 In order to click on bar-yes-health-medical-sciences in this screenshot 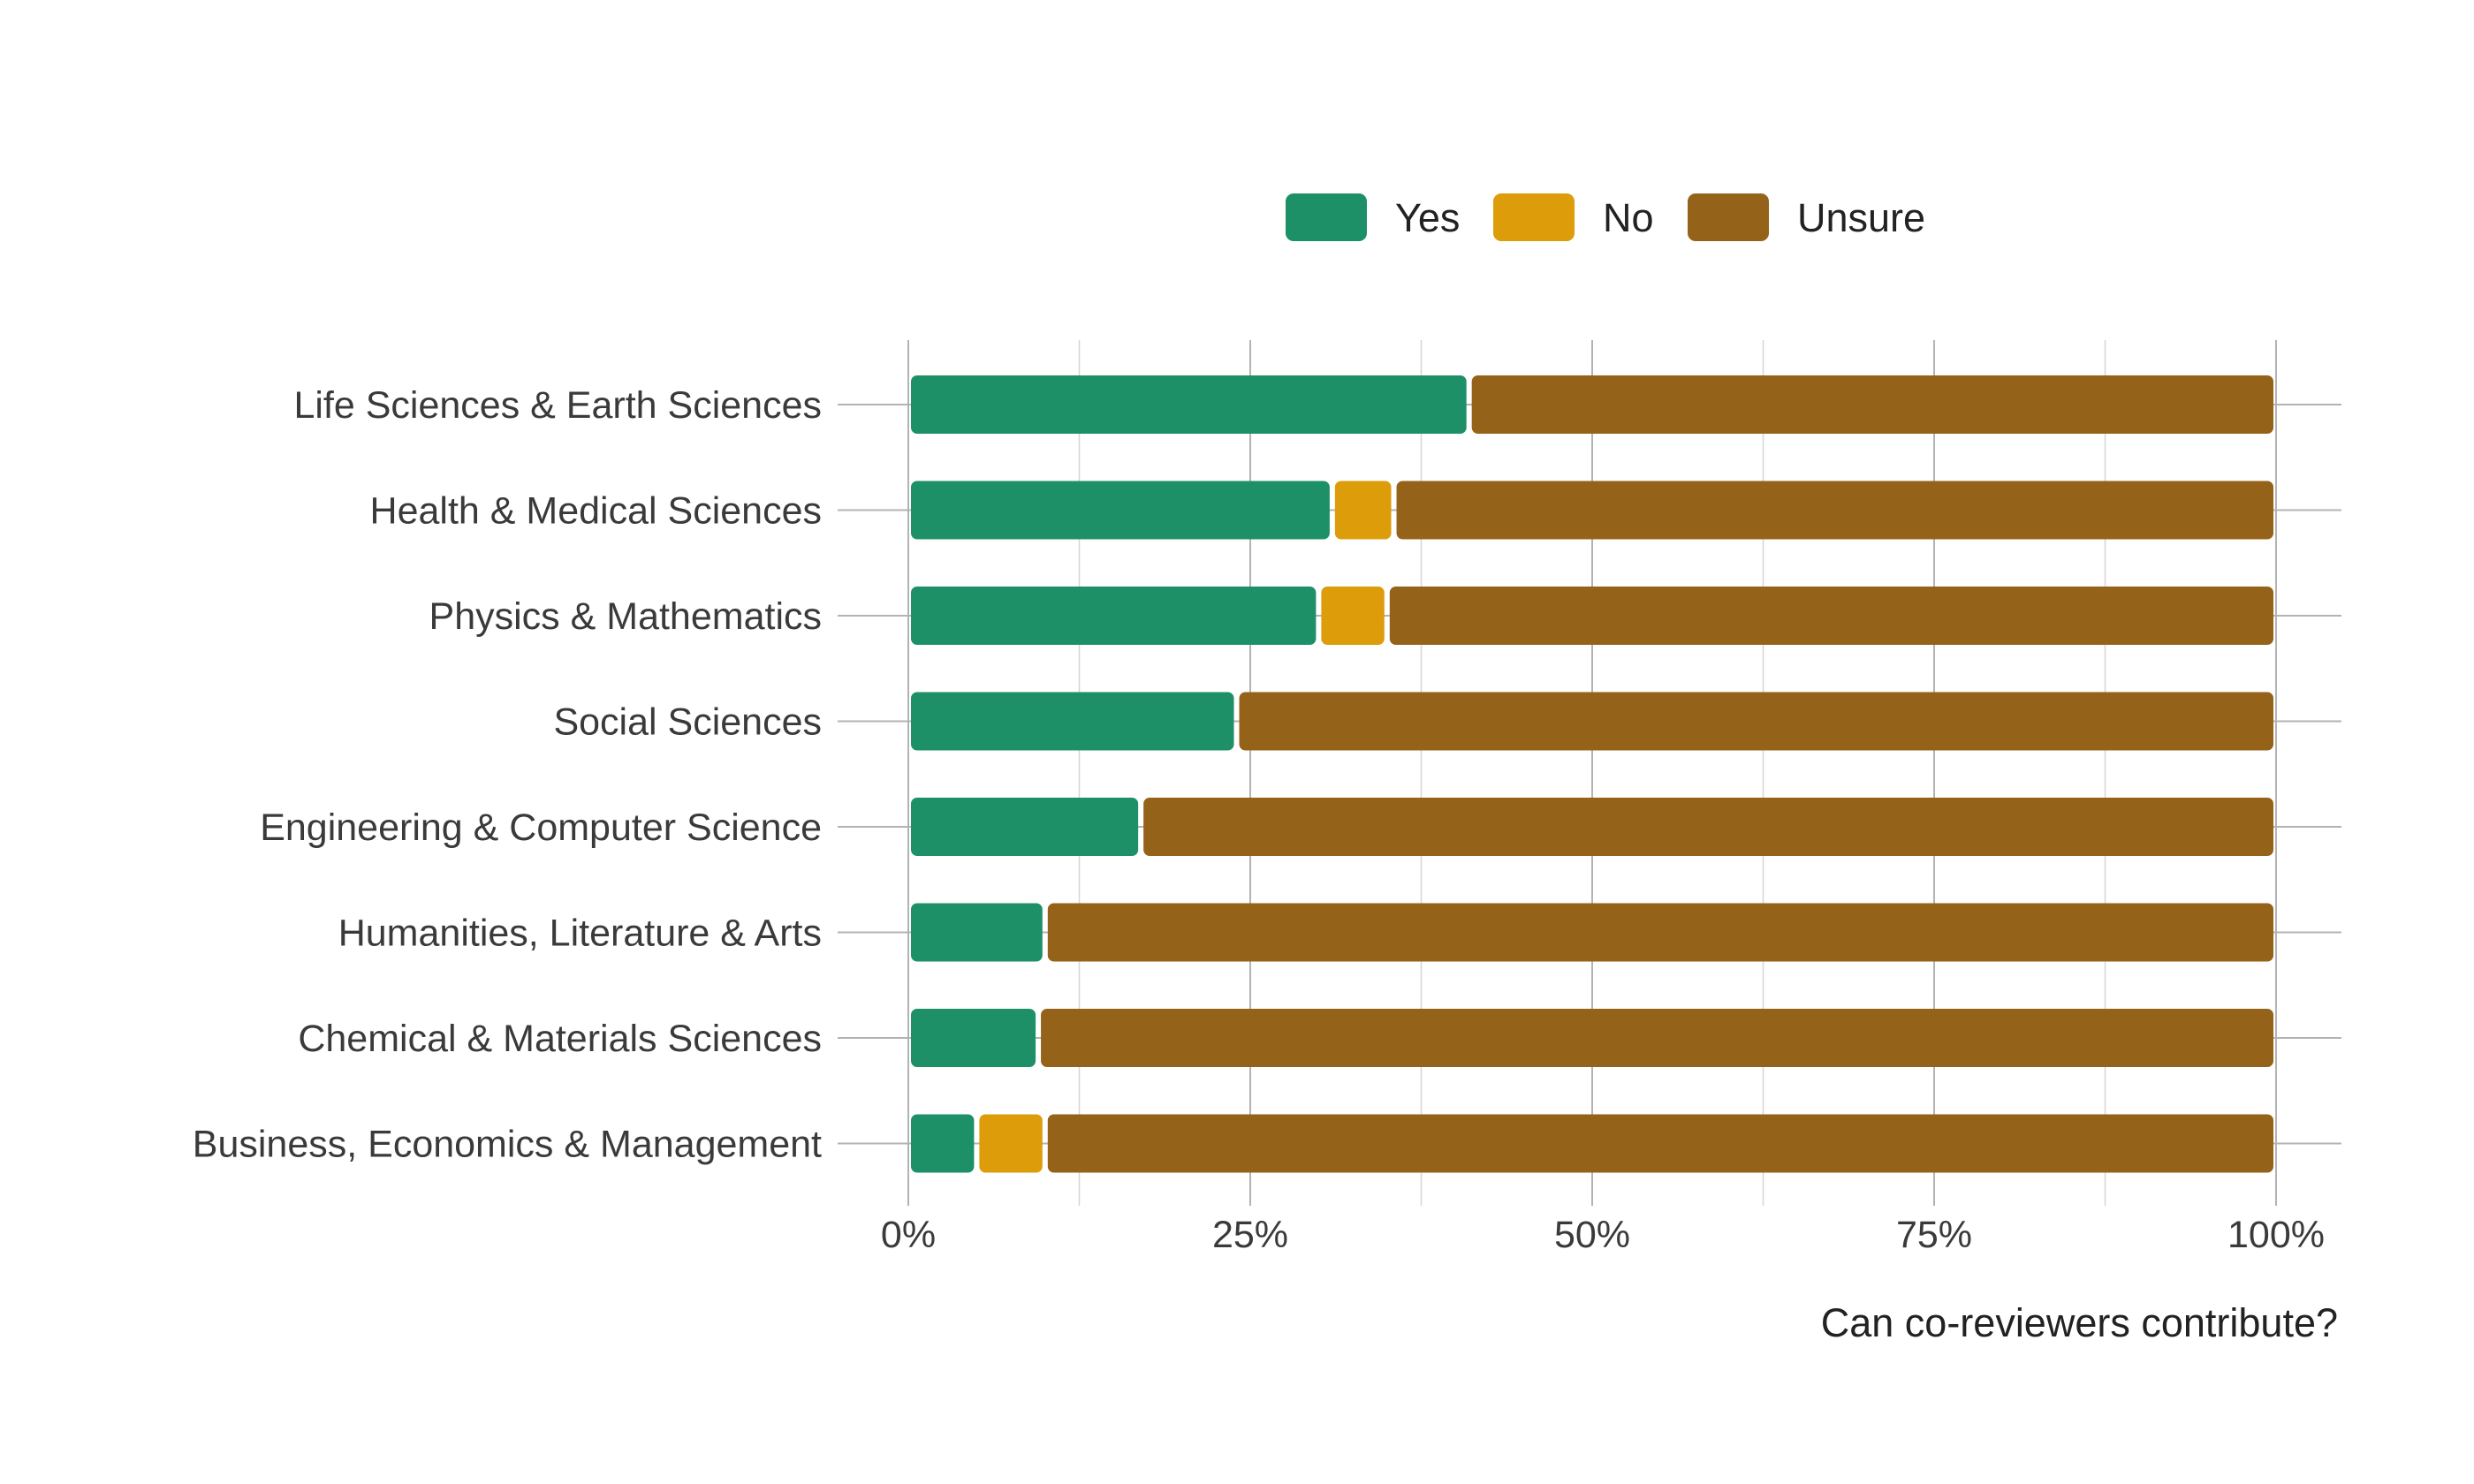, I will do `click(1120, 510)`.